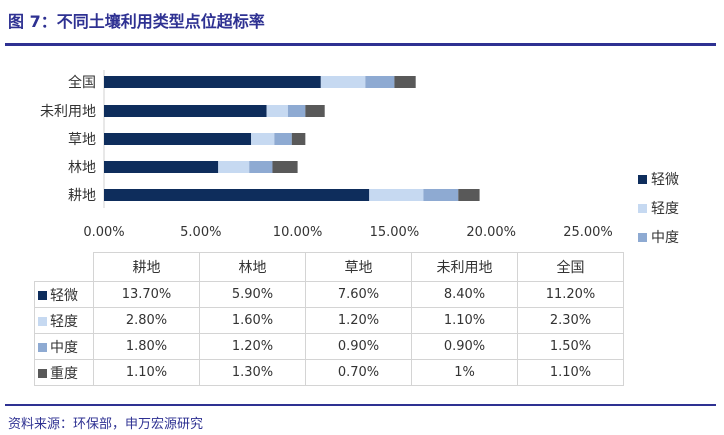 The width and height of the screenshot is (724, 435). Describe the element at coordinates (64, 373) in the screenshot. I see `row-label: 重度` at that location.